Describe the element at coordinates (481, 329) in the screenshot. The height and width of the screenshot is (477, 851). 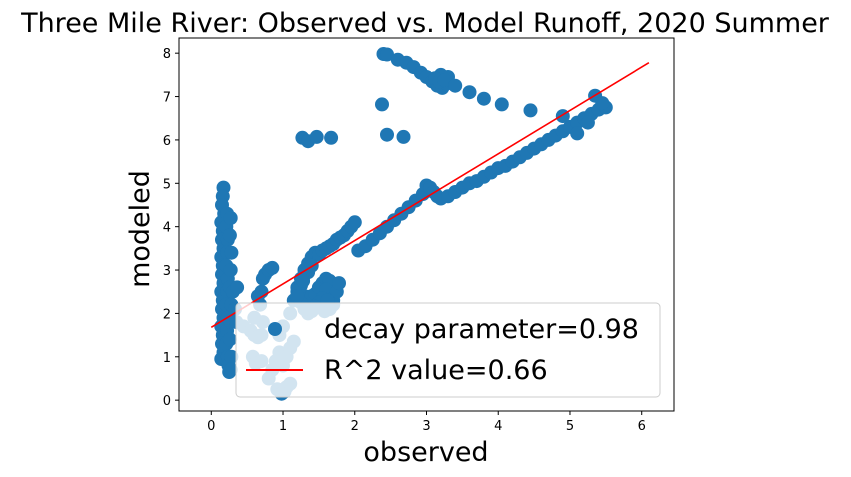
I see `legend-label-scatter: decay parameter=0.98` at that location.